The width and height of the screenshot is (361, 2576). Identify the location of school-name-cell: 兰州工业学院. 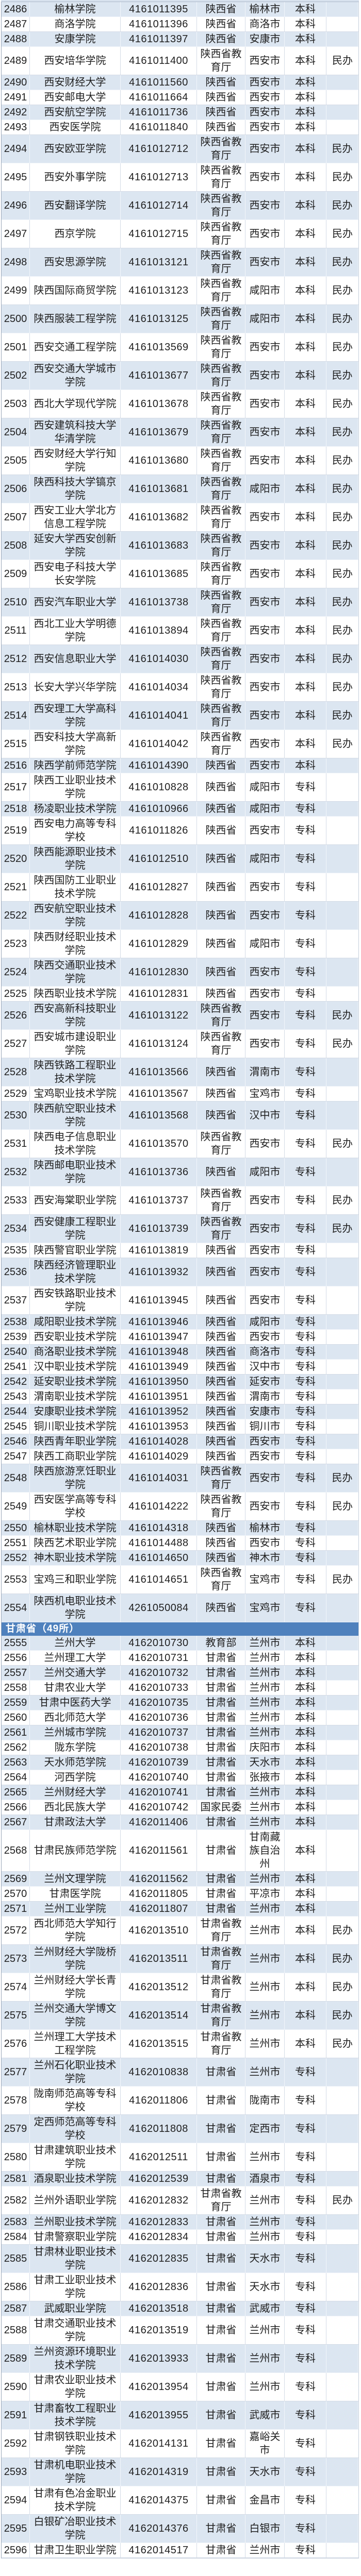
(75, 1909).